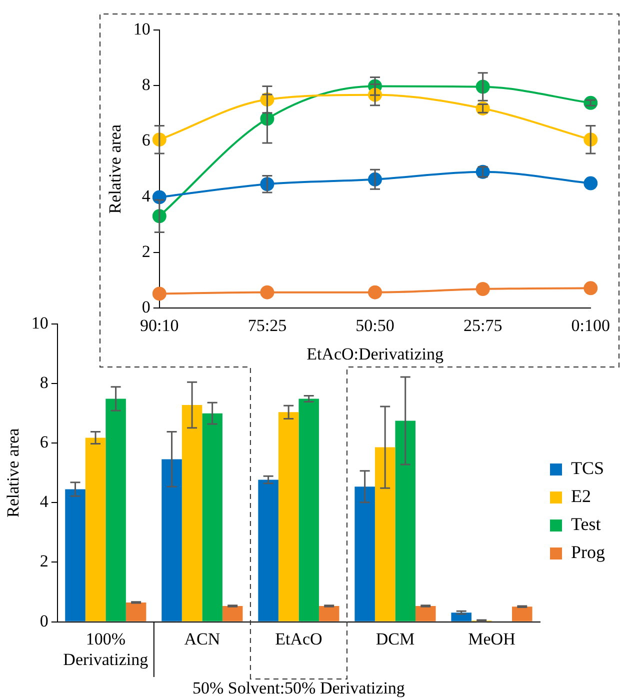 The height and width of the screenshot is (699, 621). Describe the element at coordinates (482, 325) in the screenshot. I see `x-tick-label: 25:75` at that location.